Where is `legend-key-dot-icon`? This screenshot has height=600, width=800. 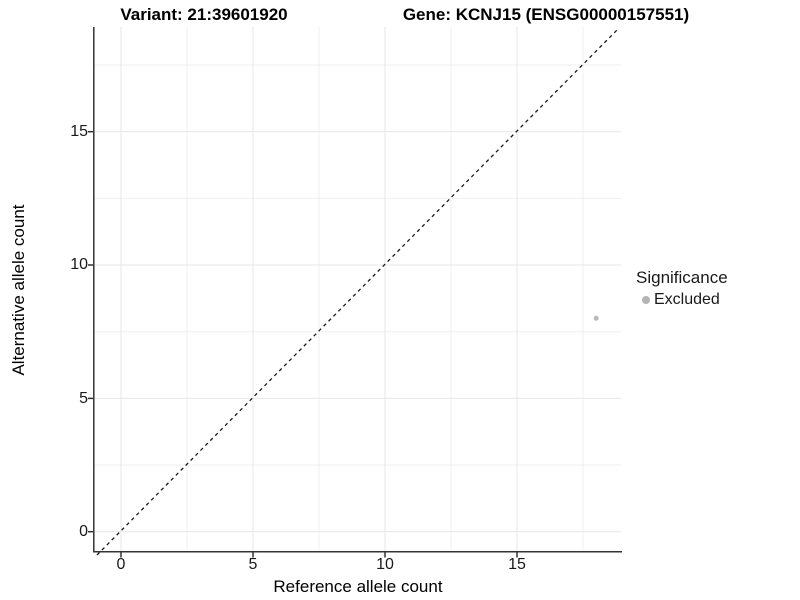 legend-key-dot-icon is located at coordinates (646, 300).